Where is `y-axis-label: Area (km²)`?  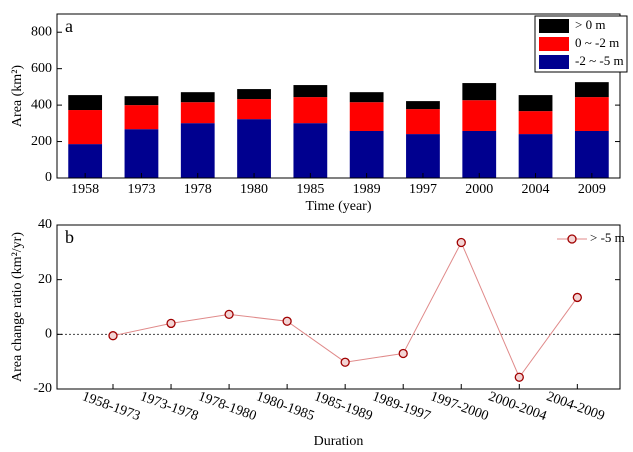 y-axis-label: Area (km²) is located at coordinates (17, 96).